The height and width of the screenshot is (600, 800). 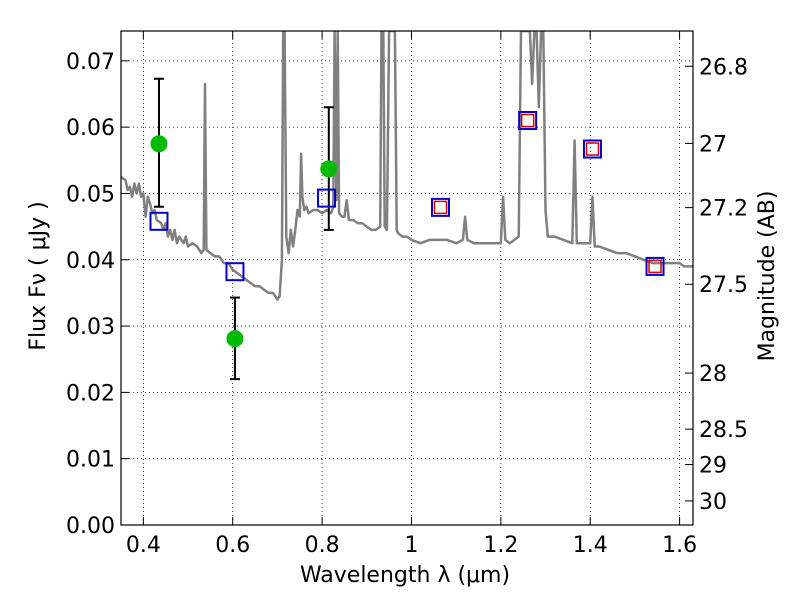 I want to click on y2-tick-label: 27.5, so click(x=723, y=285).